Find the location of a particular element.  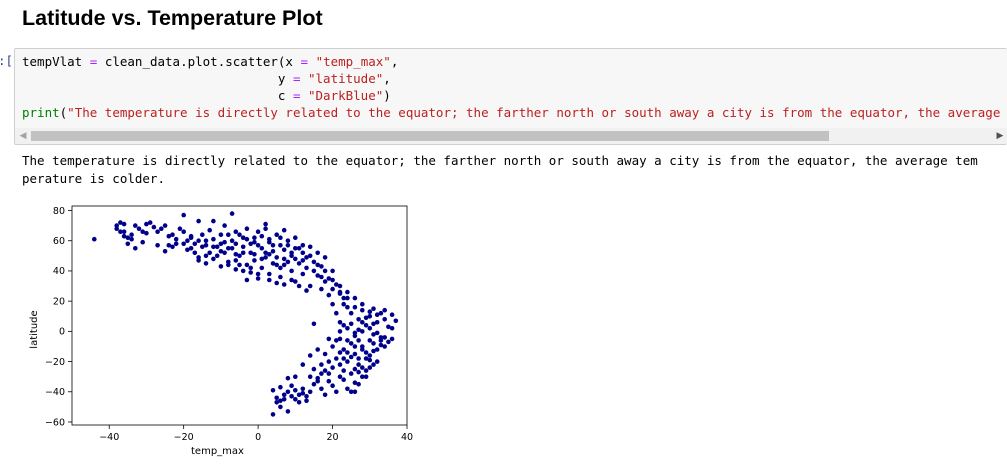

code-token-punct: , is located at coordinates (394, 61).